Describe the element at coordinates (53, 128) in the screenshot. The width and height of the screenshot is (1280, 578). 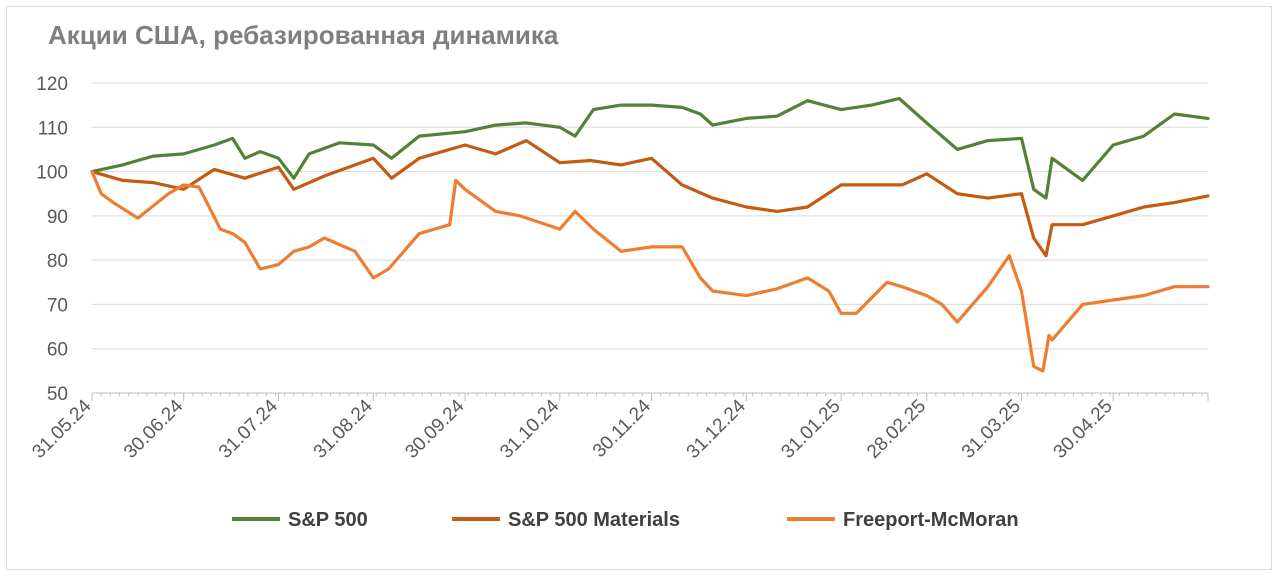
I see `y-tick-label: 110` at that location.